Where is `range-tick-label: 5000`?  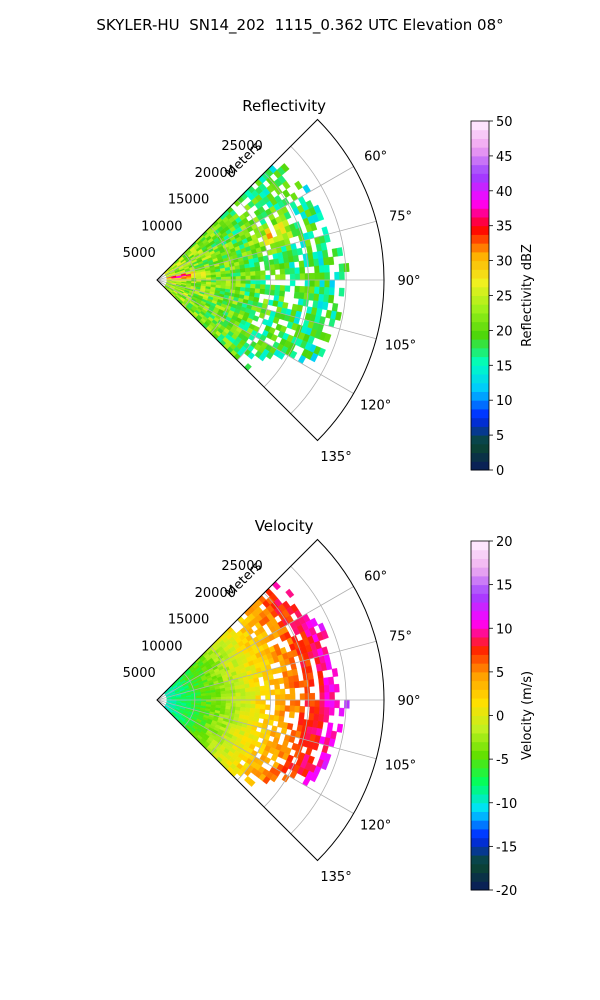
range-tick-label: 5000 is located at coordinates (139, 673).